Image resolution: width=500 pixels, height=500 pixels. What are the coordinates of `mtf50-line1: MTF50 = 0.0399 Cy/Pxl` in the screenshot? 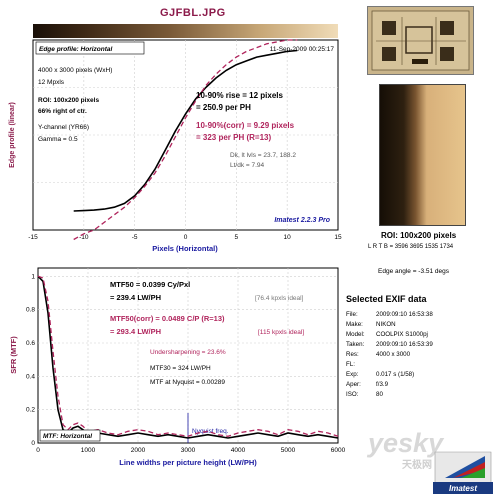 It's located at (150, 284).